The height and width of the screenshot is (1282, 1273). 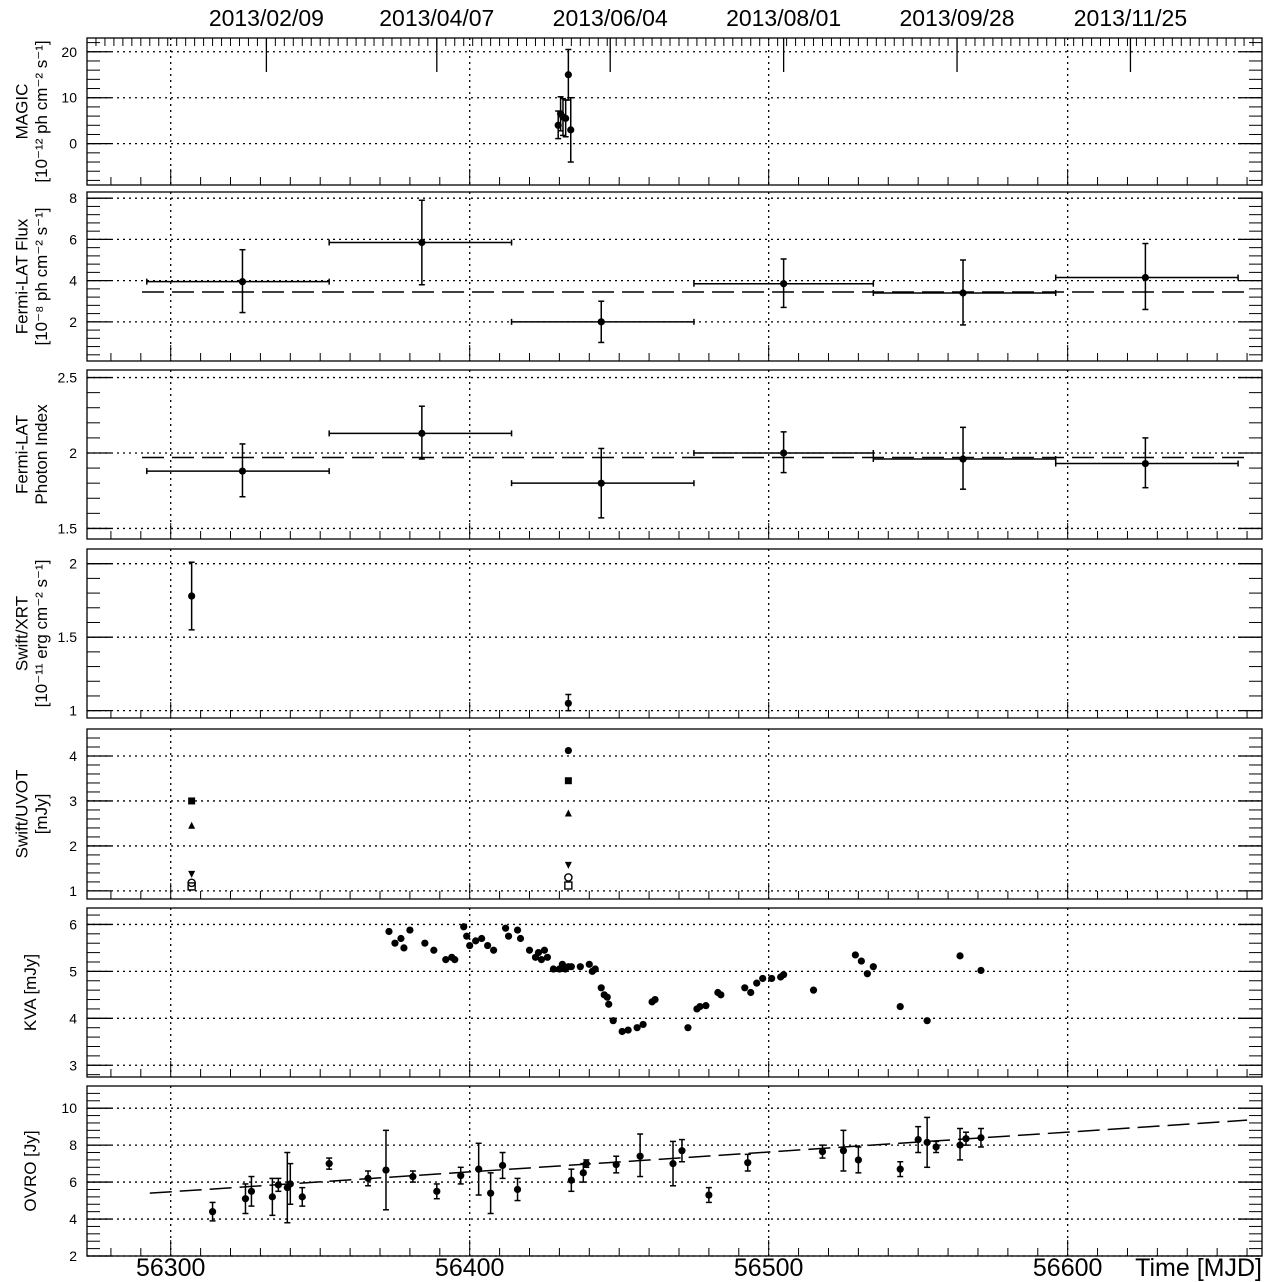 I want to click on y-axis-label: Swift/UVOT[mJy], so click(x=31, y=814).